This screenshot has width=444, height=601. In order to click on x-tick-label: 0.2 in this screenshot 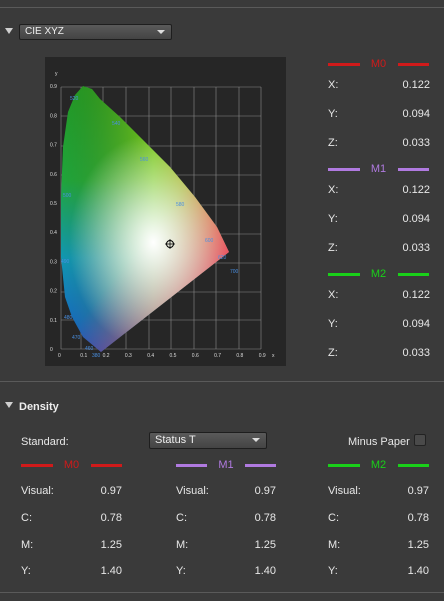, I will do `click(106, 356)`.